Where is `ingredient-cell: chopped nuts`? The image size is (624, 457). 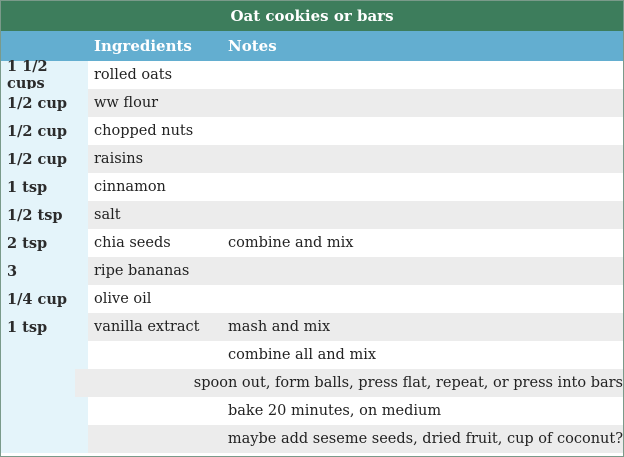
ingredient-cell: chopped nuts is located at coordinates (155, 131).